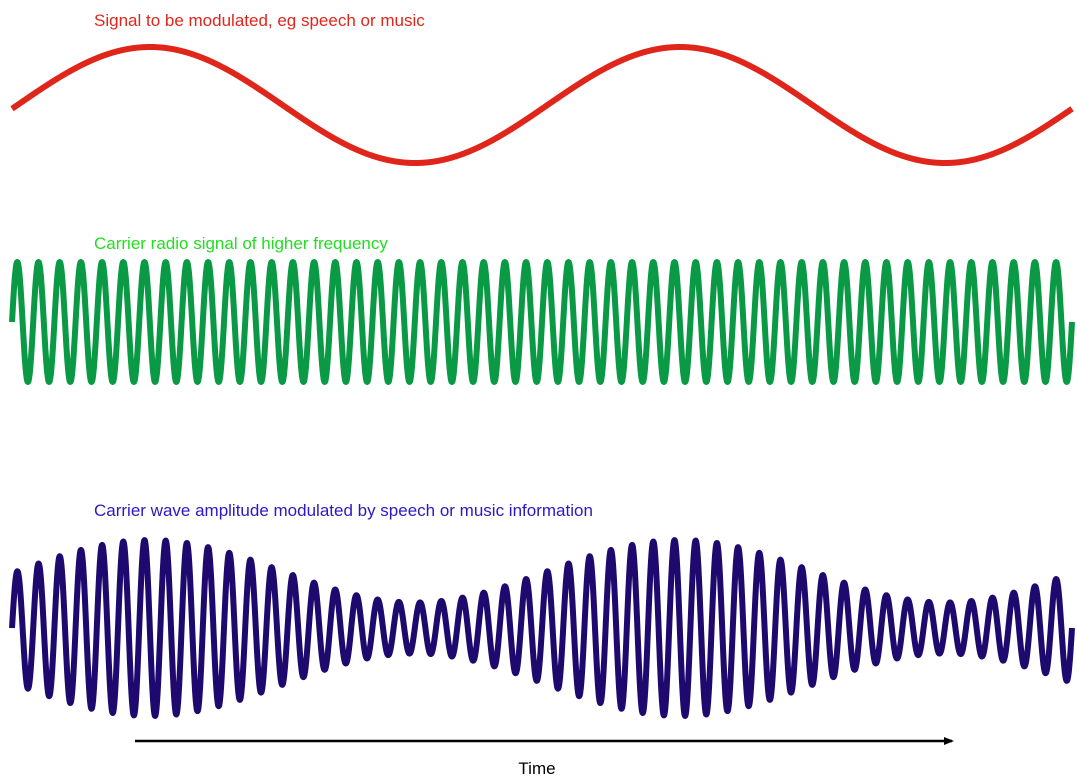 This screenshot has height=778, width=1077. I want to click on time-axis-label: Time, so click(536, 768).